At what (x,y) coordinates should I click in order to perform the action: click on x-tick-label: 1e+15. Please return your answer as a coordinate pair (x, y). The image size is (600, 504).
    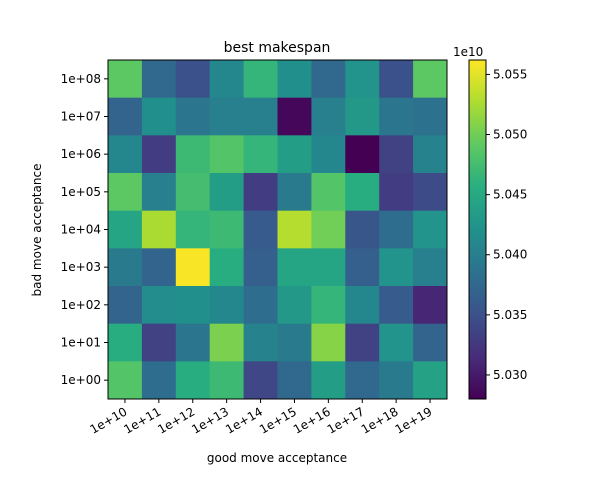
    Looking at the image, I should click on (278, 420).